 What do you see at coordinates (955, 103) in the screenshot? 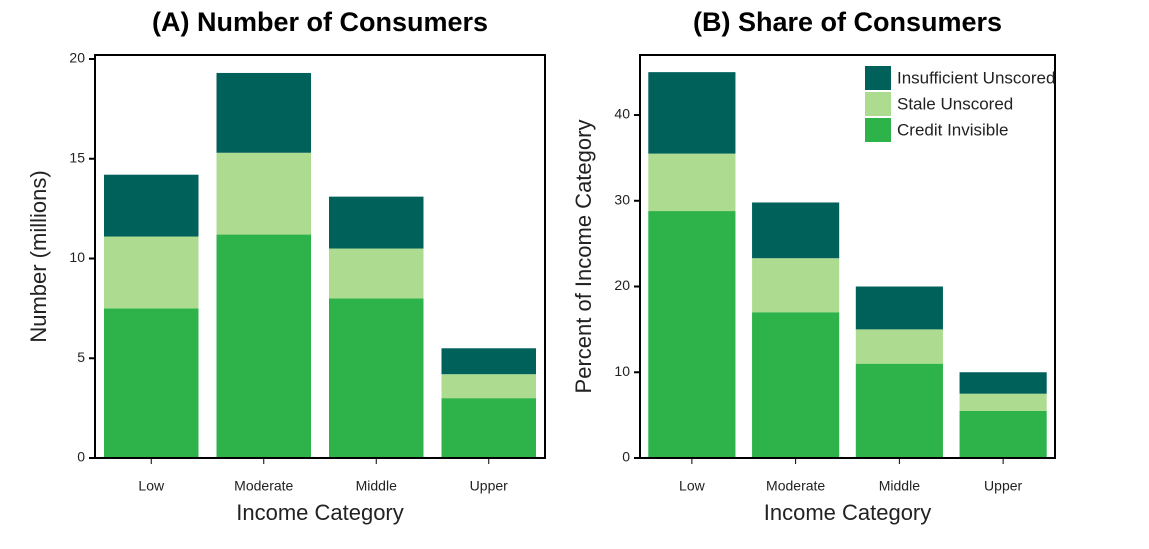
I see `legend-label: Stale Unscored` at bounding box center [955, 103].